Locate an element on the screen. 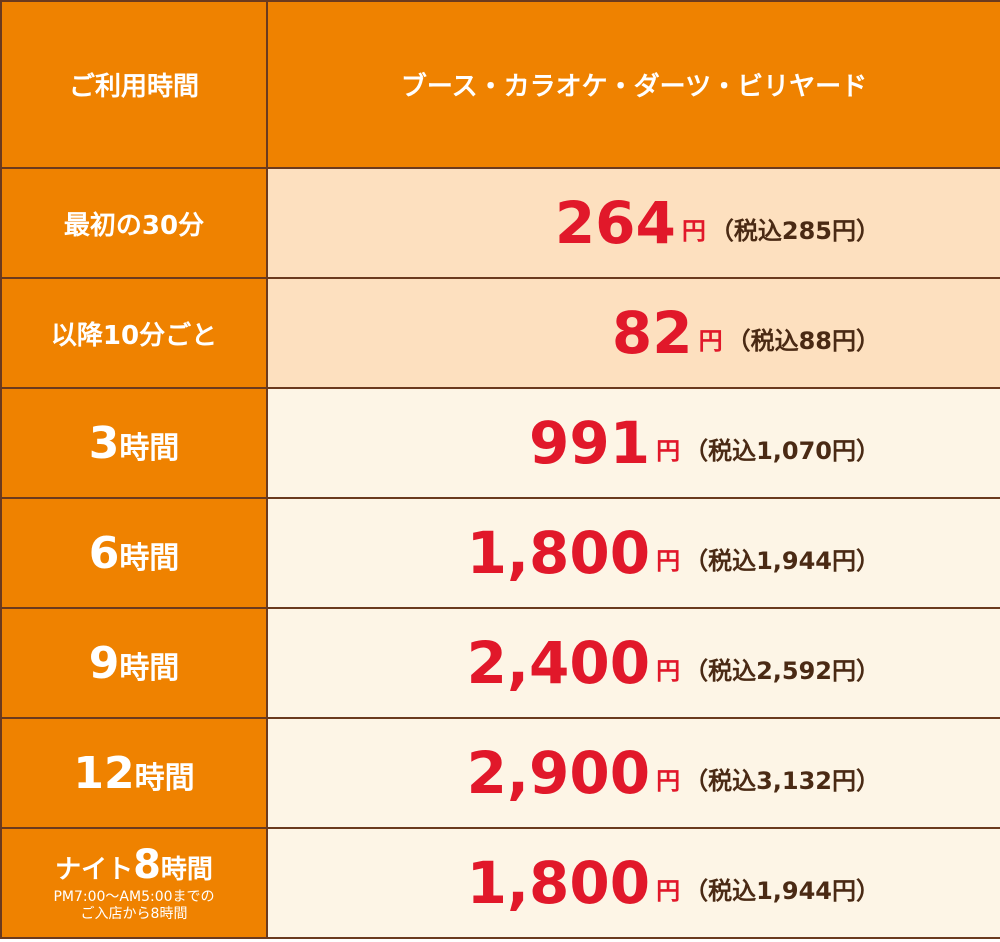 The image size is (1000, 942). price-row: 6時間 1,800 円 （税込1,944円） is located at coordinates (500, 553).